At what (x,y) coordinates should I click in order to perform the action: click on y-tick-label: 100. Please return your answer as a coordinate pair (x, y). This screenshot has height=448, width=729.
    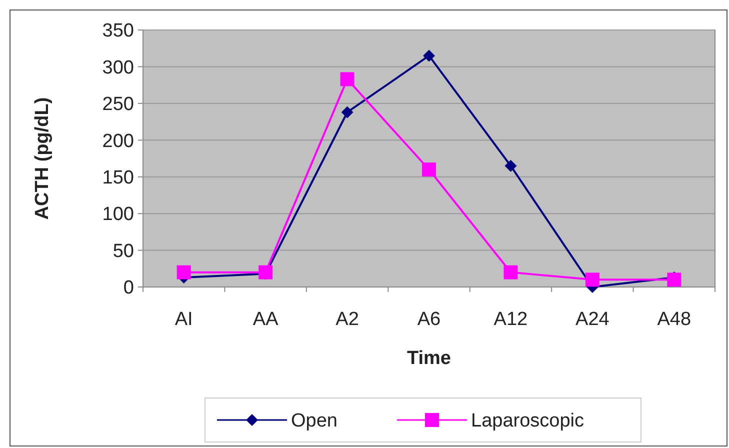
    Looking at the image, I should click on (118, 215).